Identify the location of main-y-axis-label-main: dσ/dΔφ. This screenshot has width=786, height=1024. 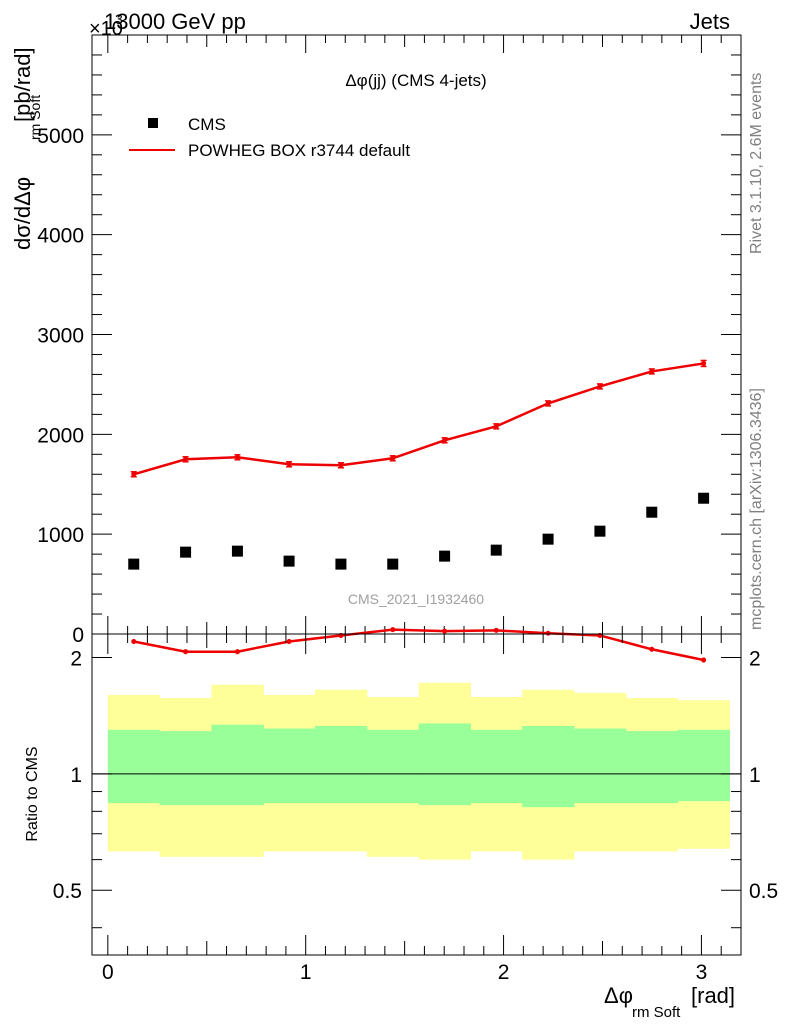
(22, 213).